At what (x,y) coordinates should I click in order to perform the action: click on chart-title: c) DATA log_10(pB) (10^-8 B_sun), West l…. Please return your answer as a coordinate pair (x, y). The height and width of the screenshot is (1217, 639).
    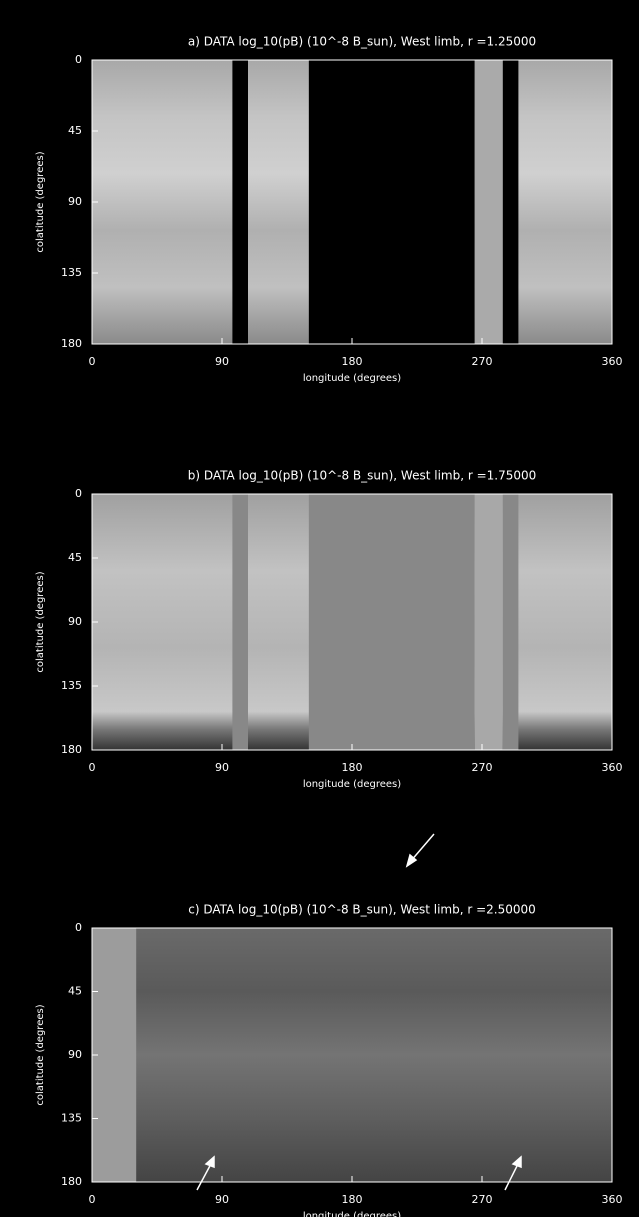
    Looking at the image, I should click on (362, 910).